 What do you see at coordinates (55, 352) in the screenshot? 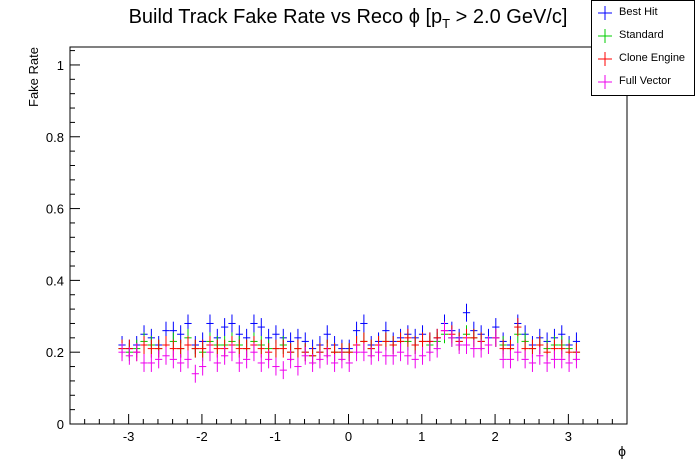
I see `y-tick-label: 0.2` at bounding box center [55, 352].